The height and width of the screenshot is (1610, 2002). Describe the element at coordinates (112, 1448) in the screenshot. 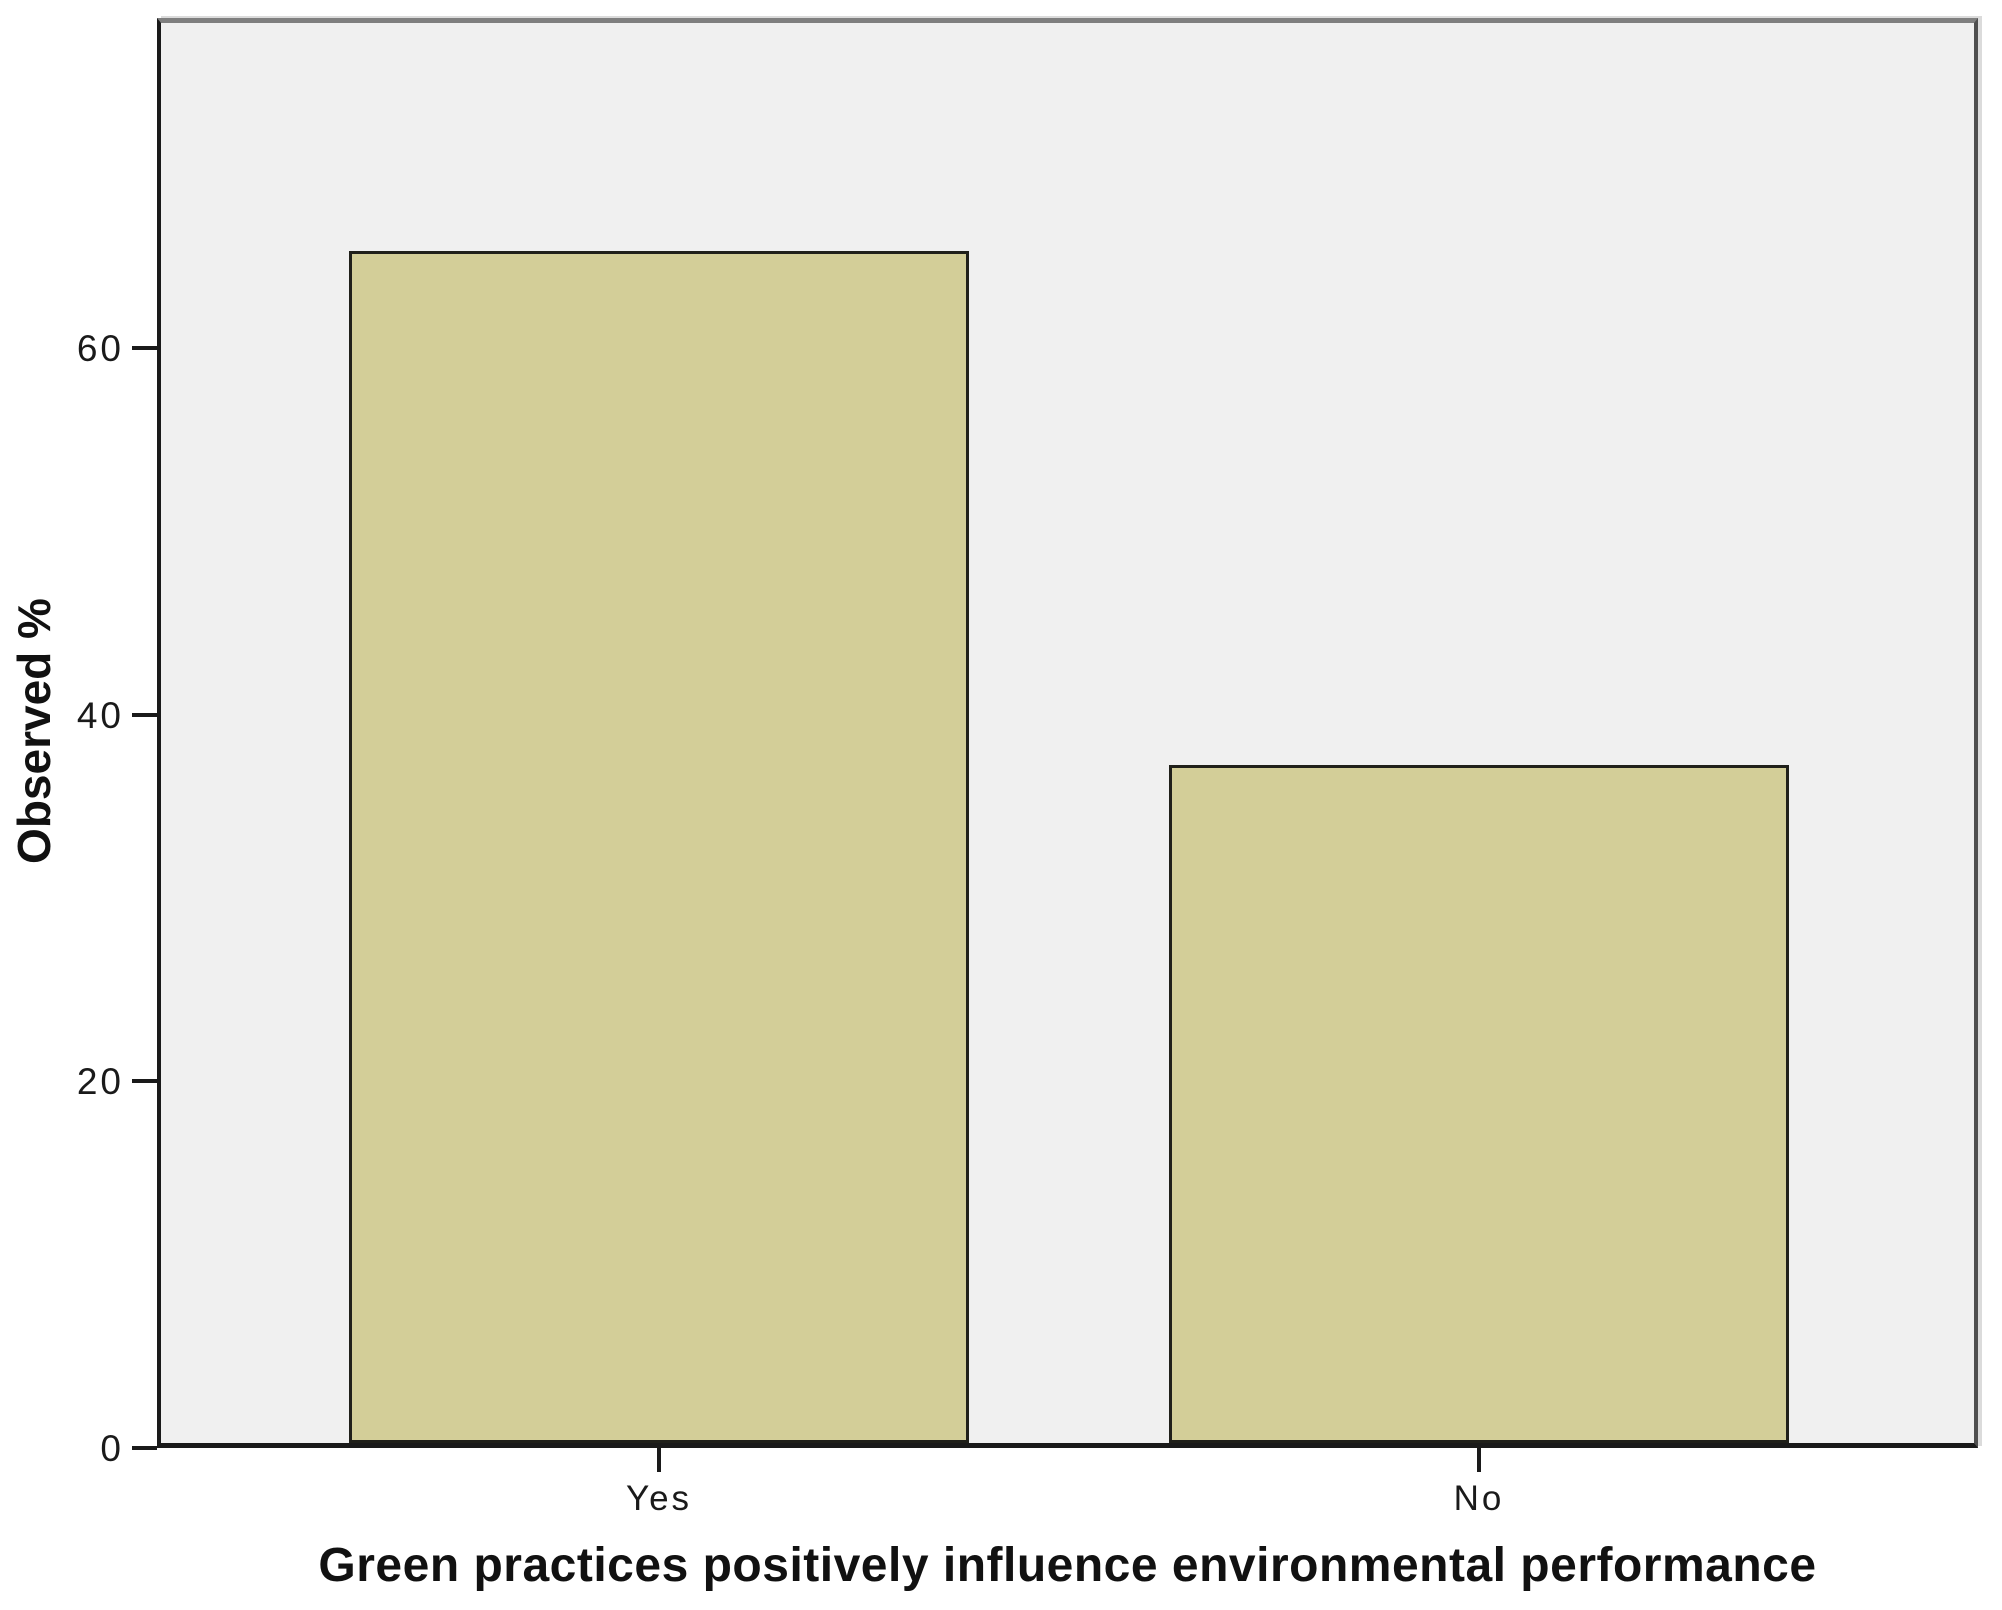

I see `y-tick-label: 0` at that location.